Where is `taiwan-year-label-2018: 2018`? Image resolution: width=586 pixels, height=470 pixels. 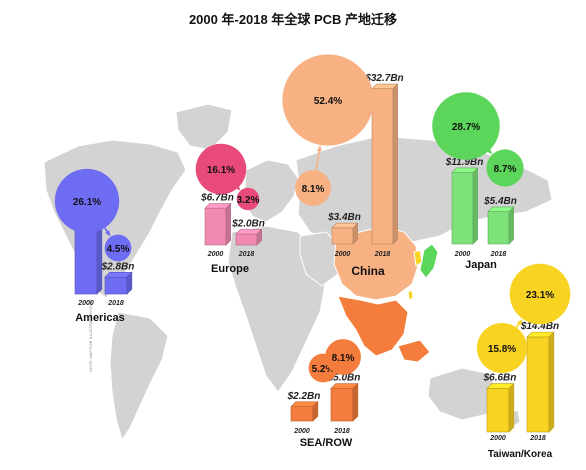
taiwan-year-label-2018: 2018 is located at coordinates (537, 438).